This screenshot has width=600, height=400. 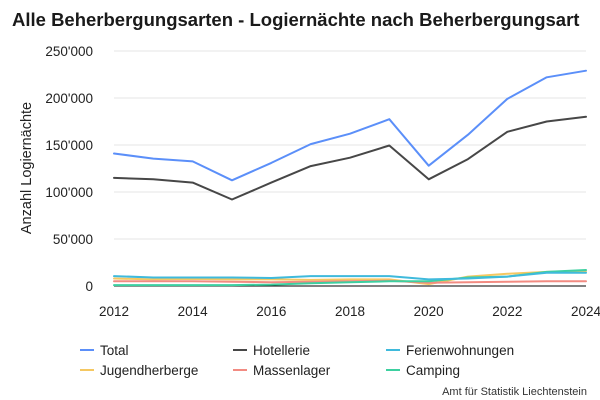 I want to click on legend-item-hotellerie: Hotellerie, so click(x=271, y=350).